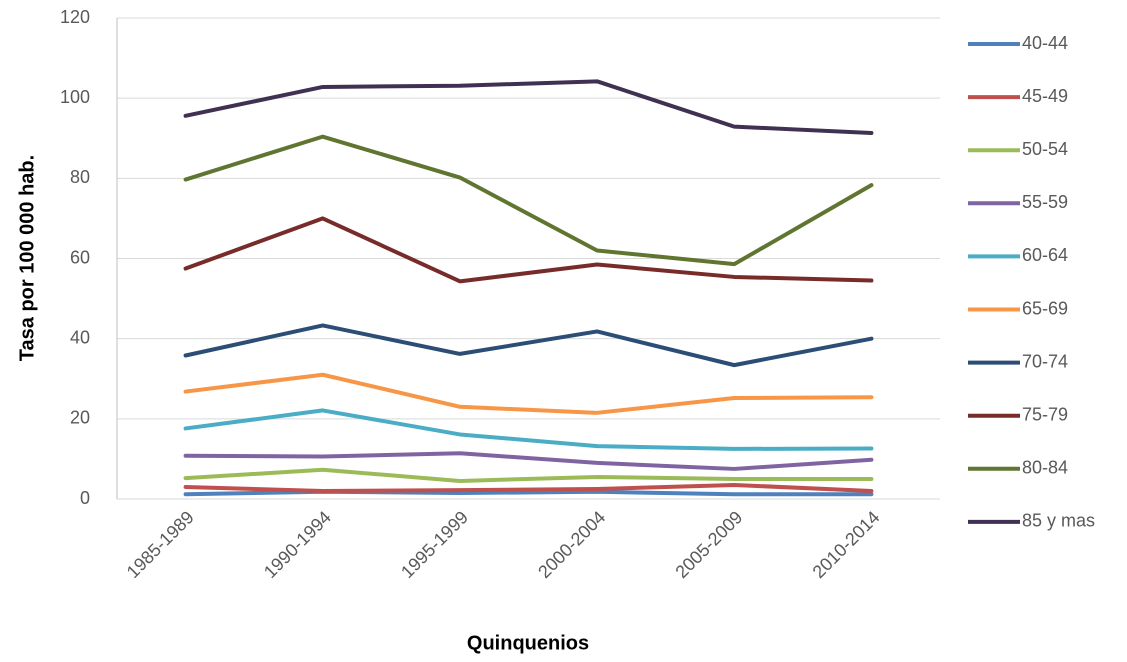 The width and height of the screenshot is (1127, 662). What do you see at coordinates (85, 498) in the screenshot?
I see `y-tick-label: 0` at bounding box center [85, 498].